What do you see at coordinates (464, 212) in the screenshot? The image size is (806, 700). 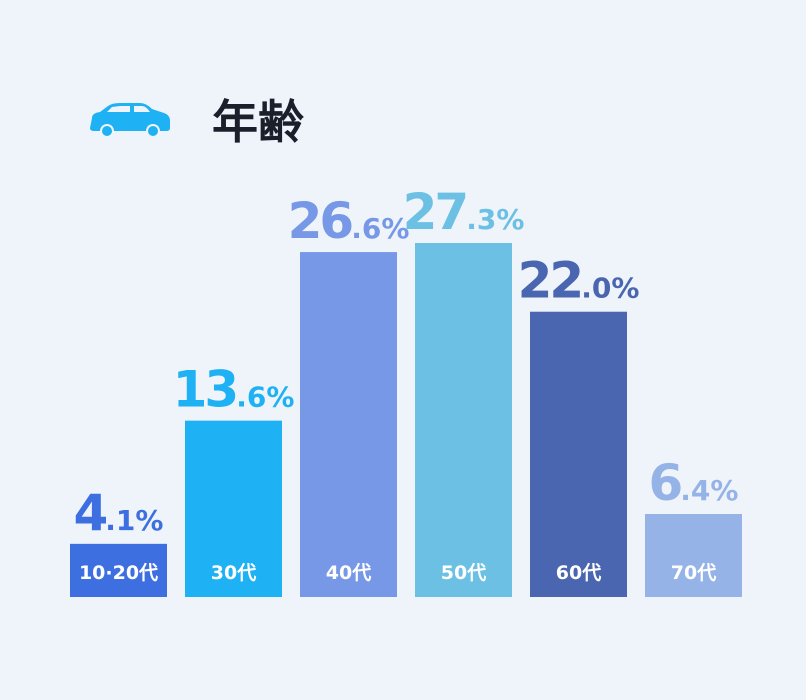 I see `value-label: 27.3%` at bounding box center [464, 212].